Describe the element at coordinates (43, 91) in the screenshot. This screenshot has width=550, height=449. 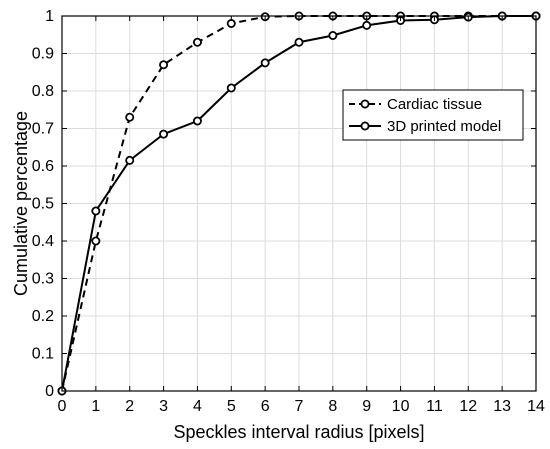
I see `y-tick-label: 0.8` at that location.